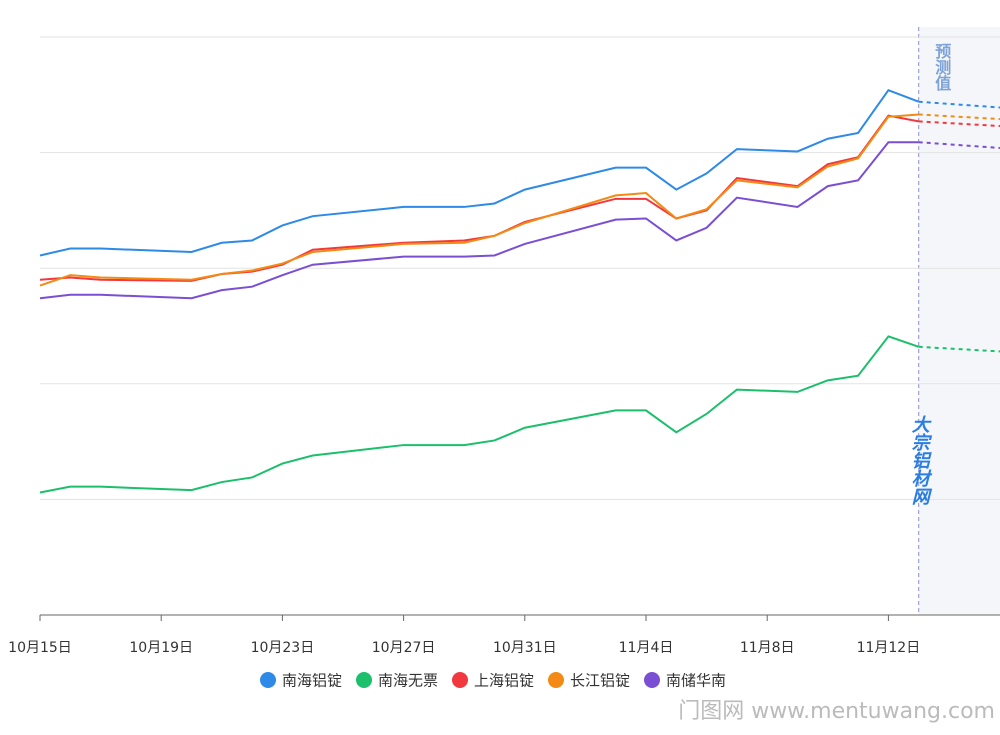 The width and height of the screenshot is (1000, 735). Describe the element at coordinates (525, 648) in the screenshot. I see `x-tick-label: 10月31日` at that location.